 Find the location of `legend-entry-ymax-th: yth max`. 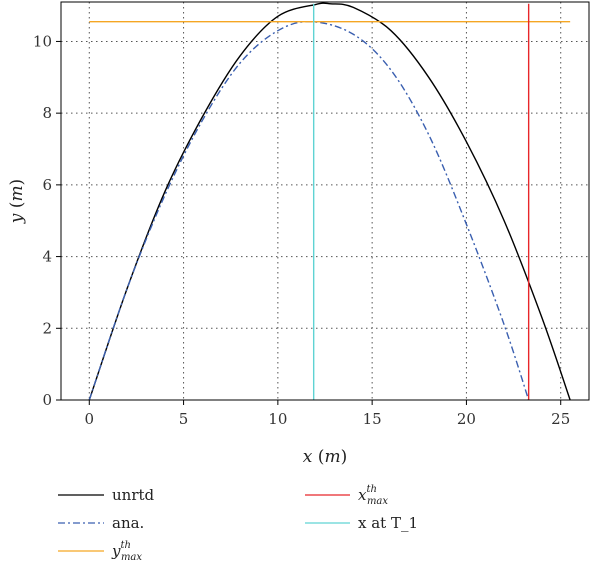

legend-entry-ymax-th: yth max is located at coordinates (100, 551).